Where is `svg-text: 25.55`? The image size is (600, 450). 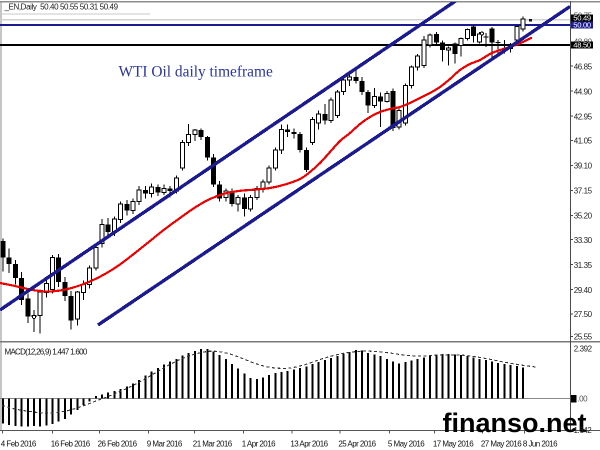 svg-text: 25.55 is located at coordinates (583, 336).